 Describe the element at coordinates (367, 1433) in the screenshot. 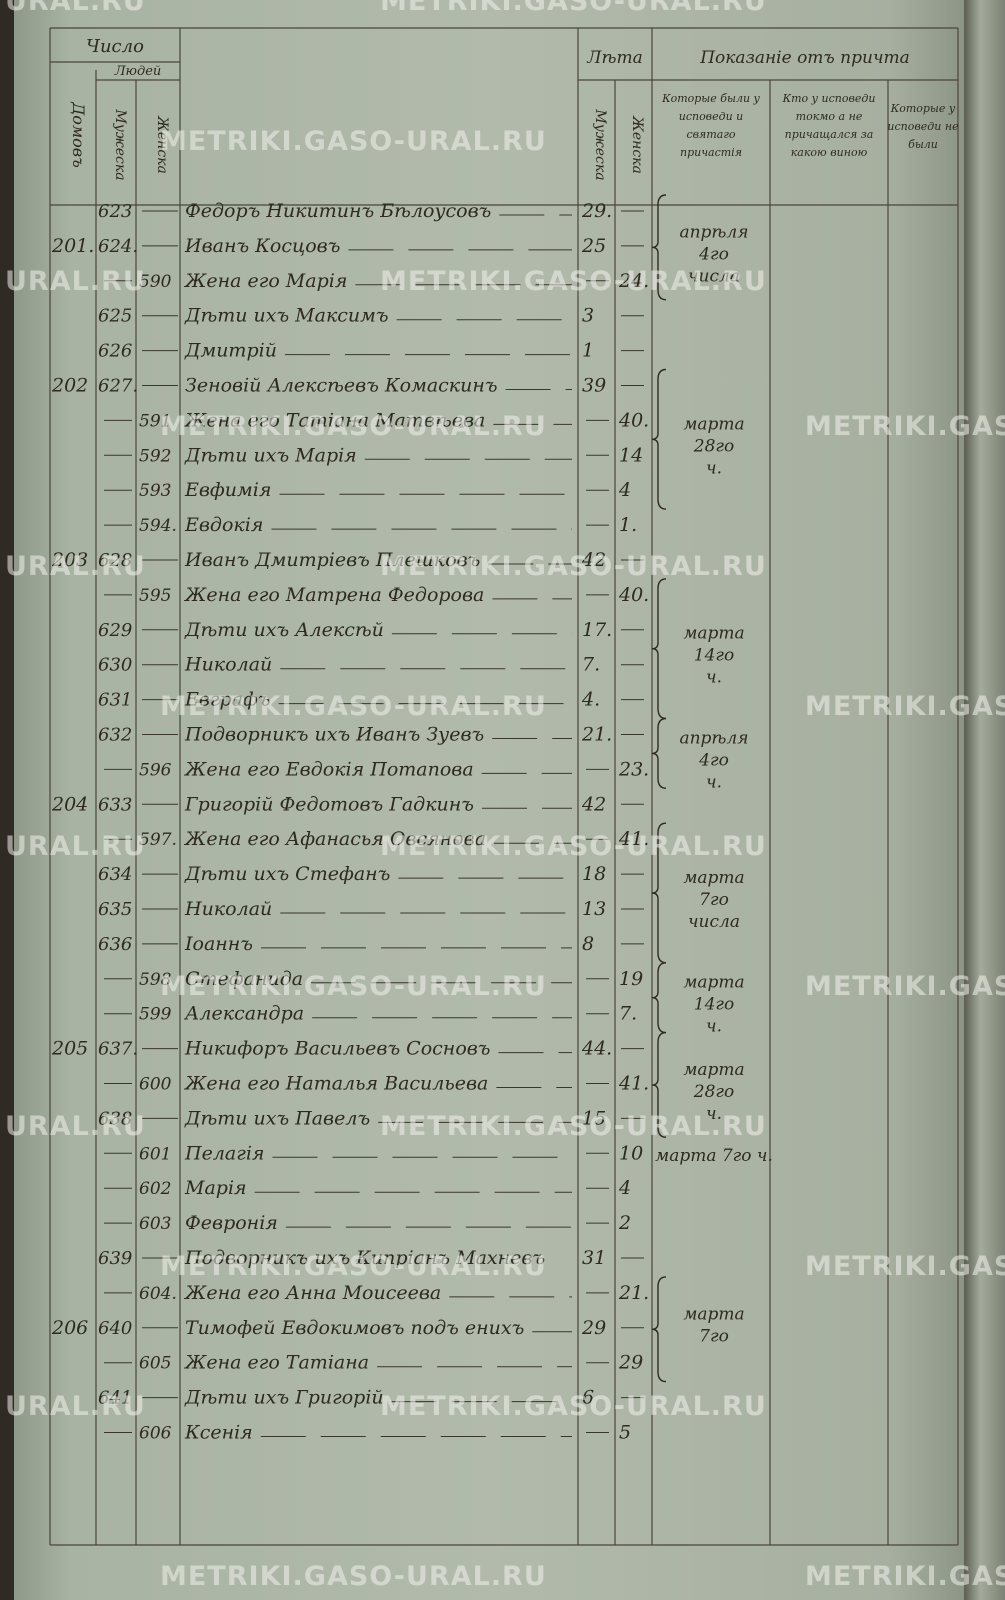

I see `table-row: 606 Ксенія 5` at that location.